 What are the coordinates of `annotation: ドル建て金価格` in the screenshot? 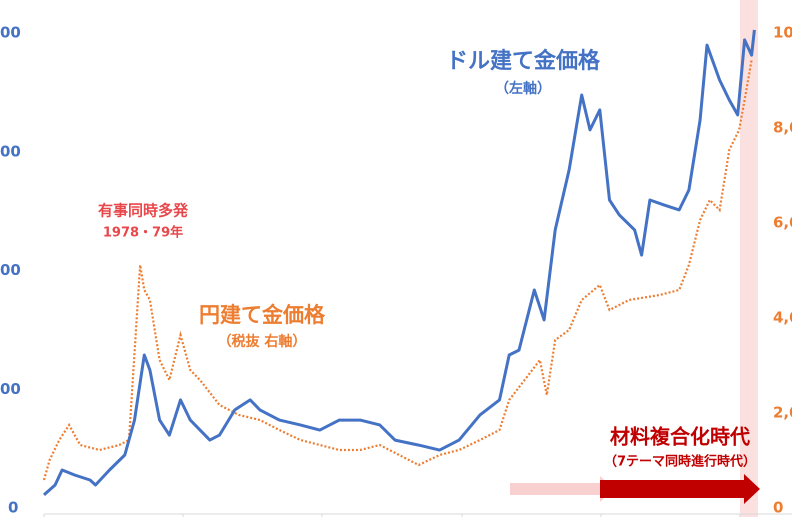 It's located at (523, 61).